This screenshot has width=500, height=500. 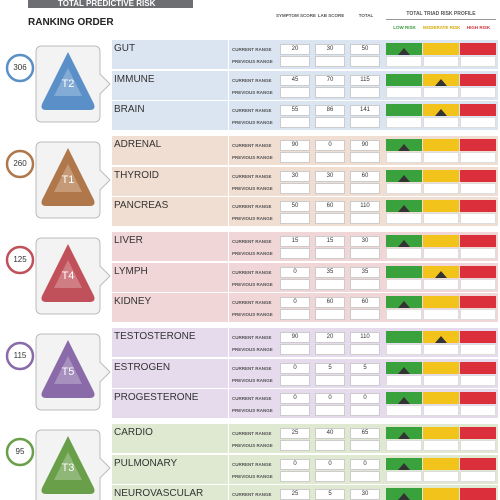 I want to click on group-label: T2, so click(x=68, y=84).